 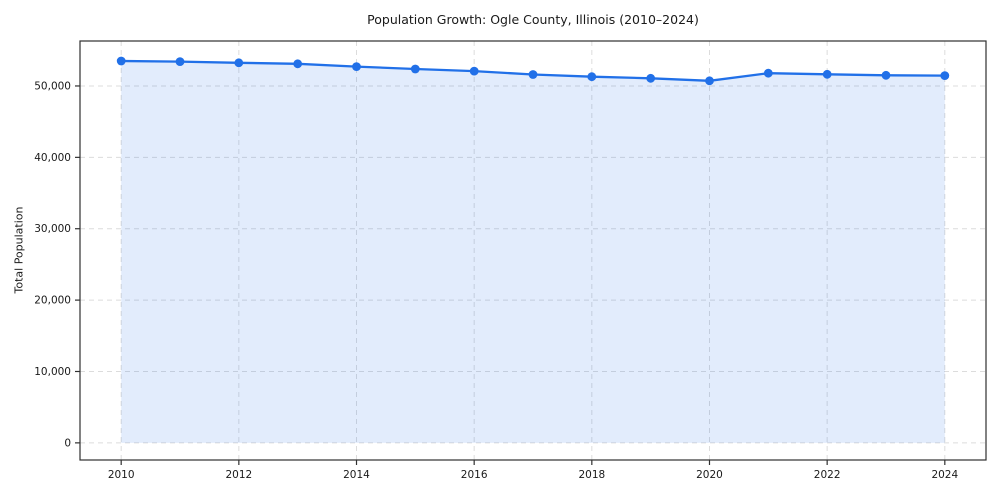 I want to click on y-tick-label: 10,000, so click(x=52, y=372).